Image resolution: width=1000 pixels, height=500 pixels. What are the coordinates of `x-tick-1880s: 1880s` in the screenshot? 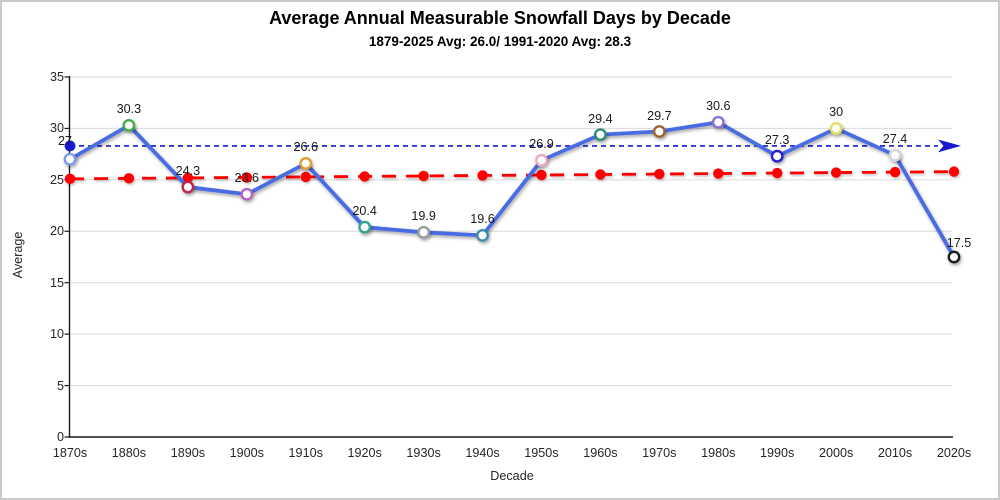 It's located at (129, 453).